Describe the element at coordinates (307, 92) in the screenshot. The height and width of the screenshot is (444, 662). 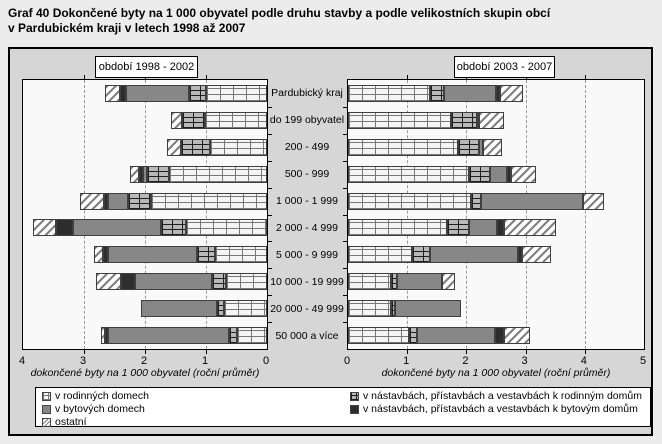
I see `category-label: Pardubický kraj` at that location.